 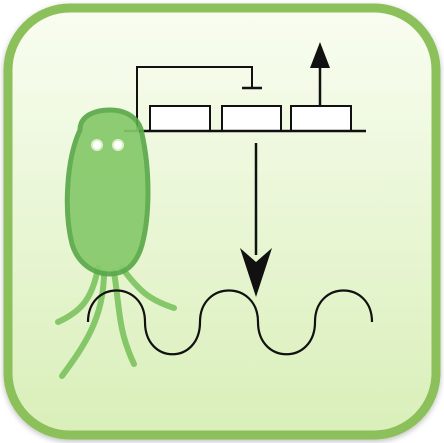 What do you see at coordinates (194, 98) in the screenshot?
I see `repression-bar` at bounding box center [194, 98].